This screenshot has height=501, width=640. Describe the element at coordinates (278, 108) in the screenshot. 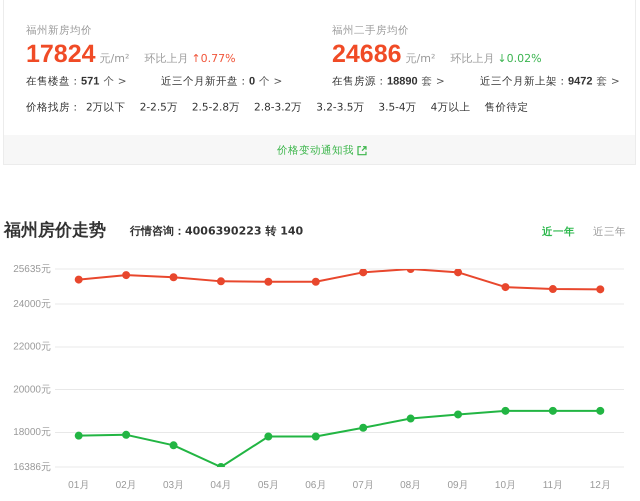

I see `text: 2.8-3.2万` at that location.